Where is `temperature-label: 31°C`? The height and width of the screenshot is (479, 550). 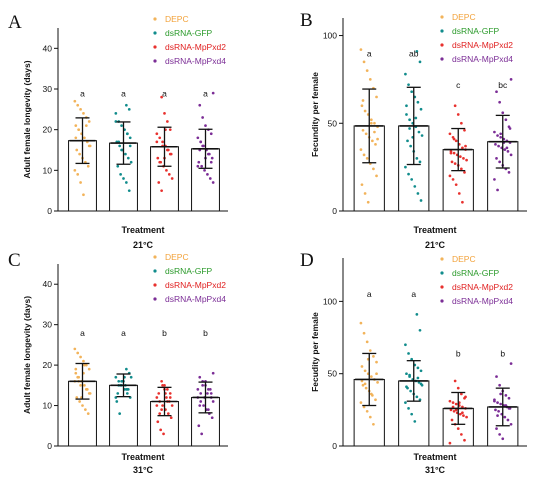
temperature-label: 31°C is located at coordinates (435, 470).